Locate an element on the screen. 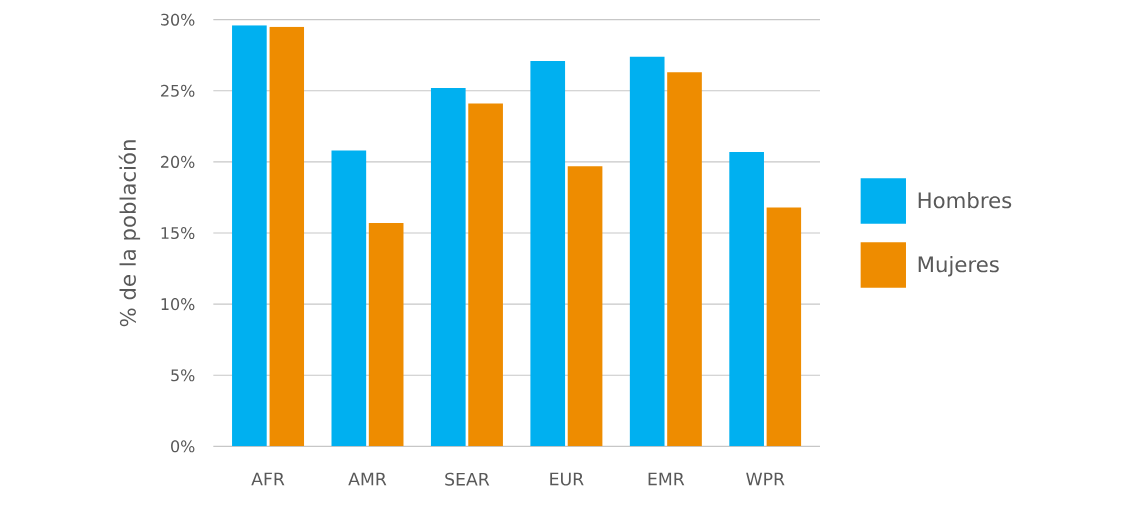 The height and width of the screenshot is (505, 1122). y-tick-label: 15% is located at coordinates (178, 233).